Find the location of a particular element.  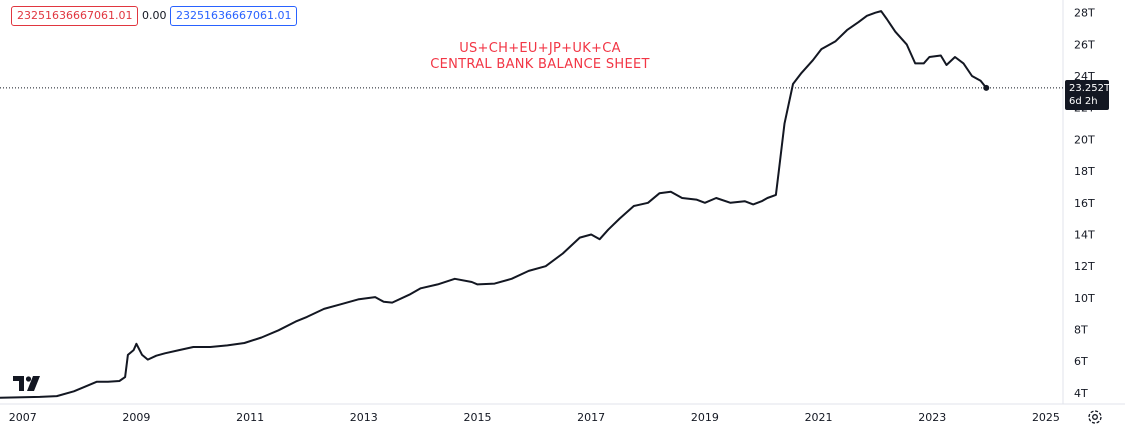

x-tick-label: 2015 is located at coordinates (477, 417).